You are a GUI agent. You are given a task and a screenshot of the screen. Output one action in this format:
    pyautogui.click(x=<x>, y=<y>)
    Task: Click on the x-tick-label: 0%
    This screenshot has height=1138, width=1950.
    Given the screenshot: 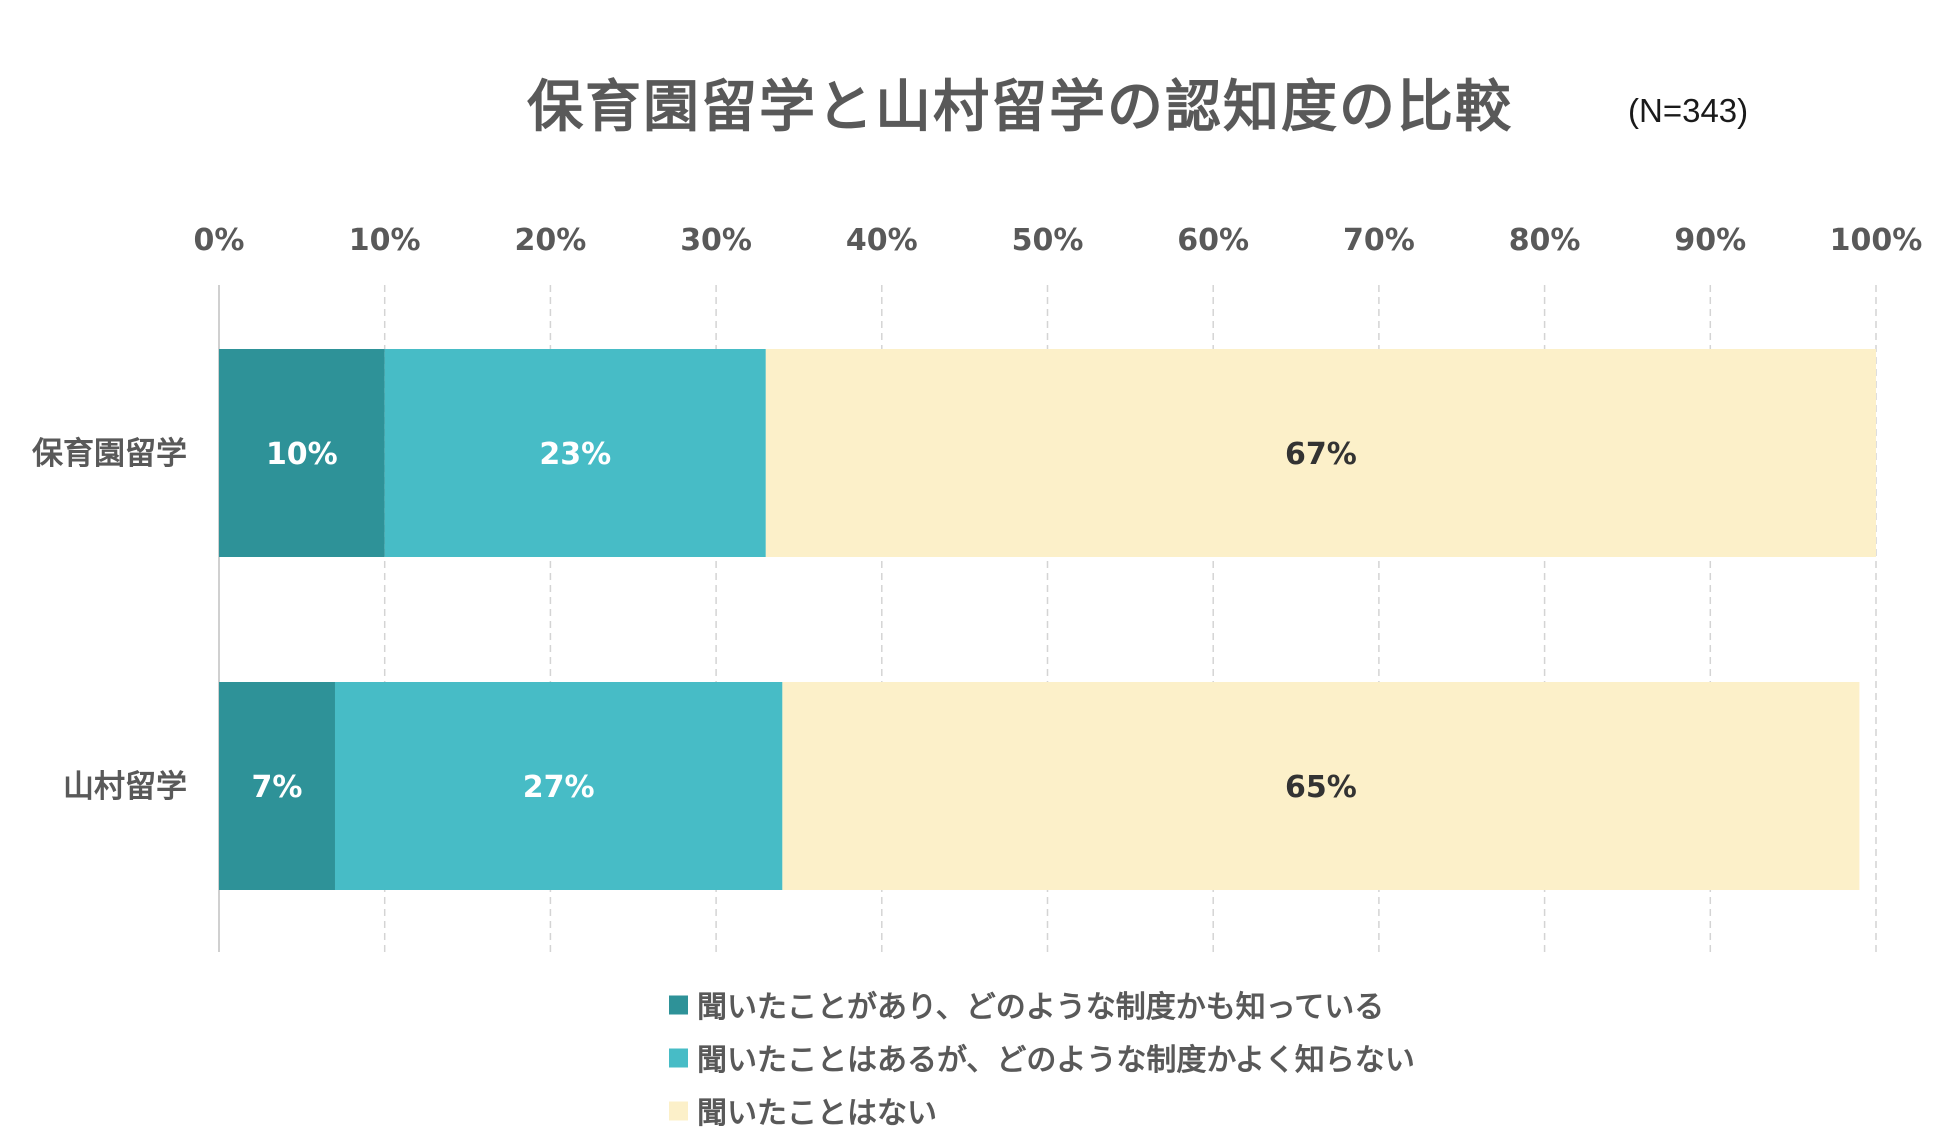 What is the action you would take?
    pyautogui.click(x=219, y=240)
    